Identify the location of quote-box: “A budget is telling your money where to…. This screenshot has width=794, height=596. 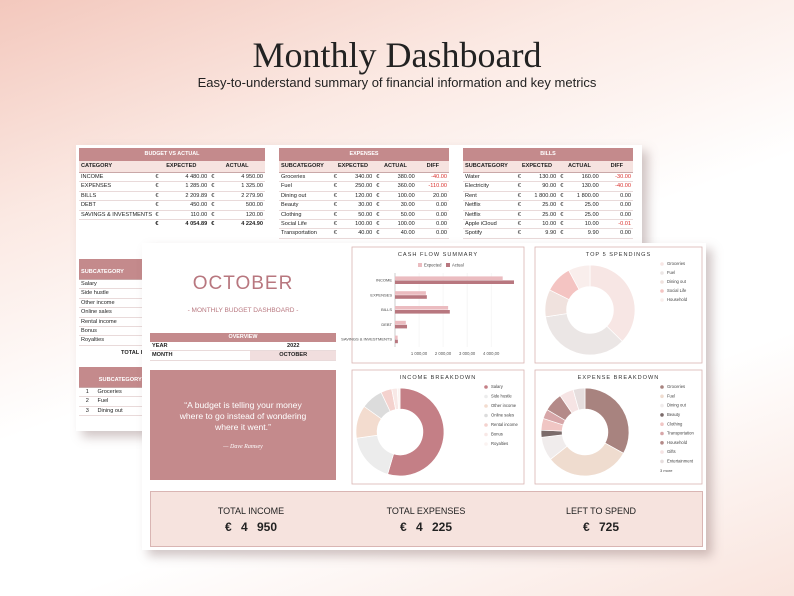
(243, 425).